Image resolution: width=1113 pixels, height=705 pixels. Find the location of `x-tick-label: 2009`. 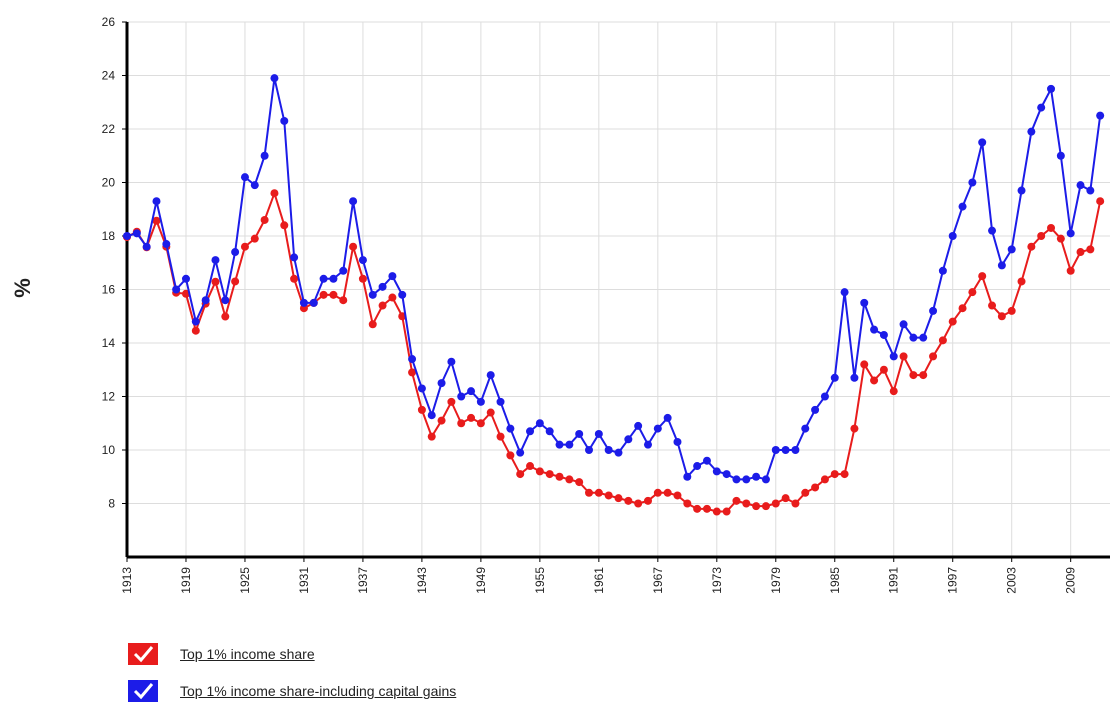

x-tick-label: 2009 is located at coordinates (1071, 580).